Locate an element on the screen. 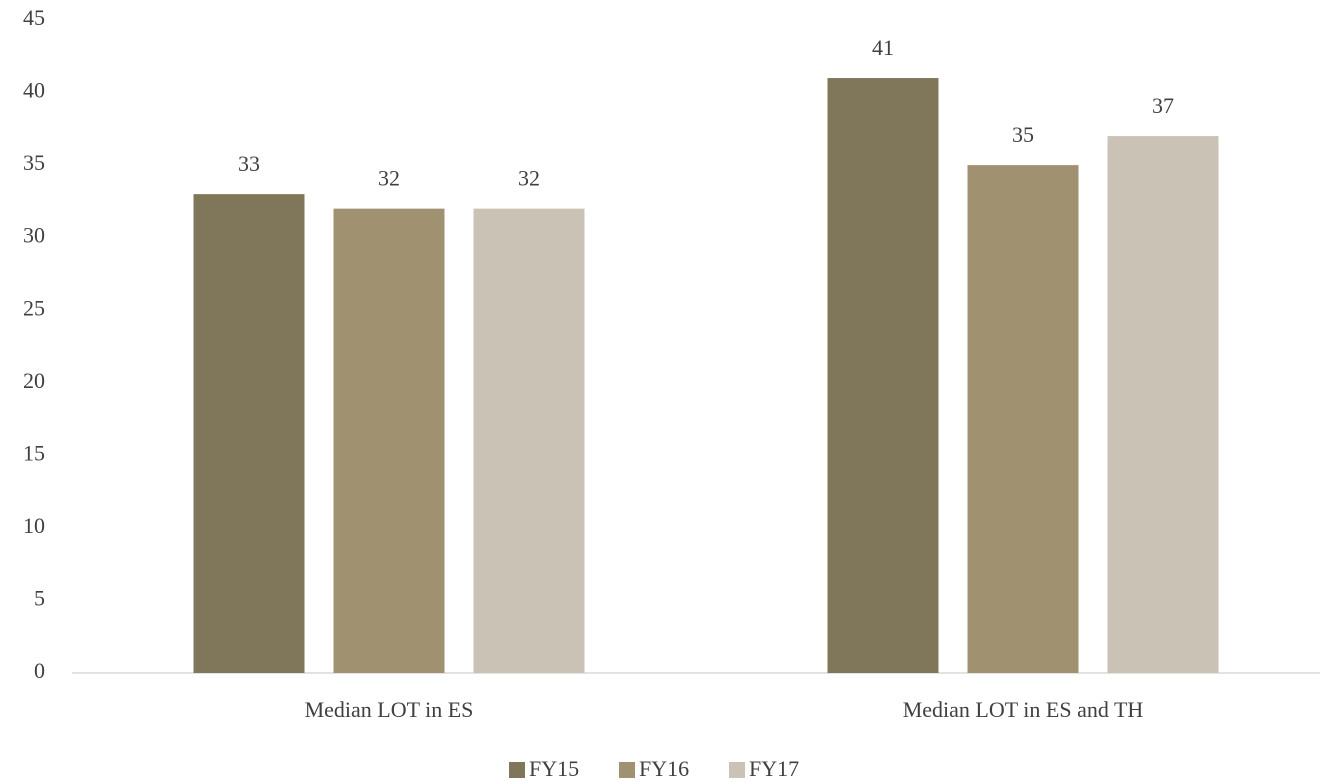  x-tick-label: Median LOT in ES and TH is located at coordinates (1023, 709).